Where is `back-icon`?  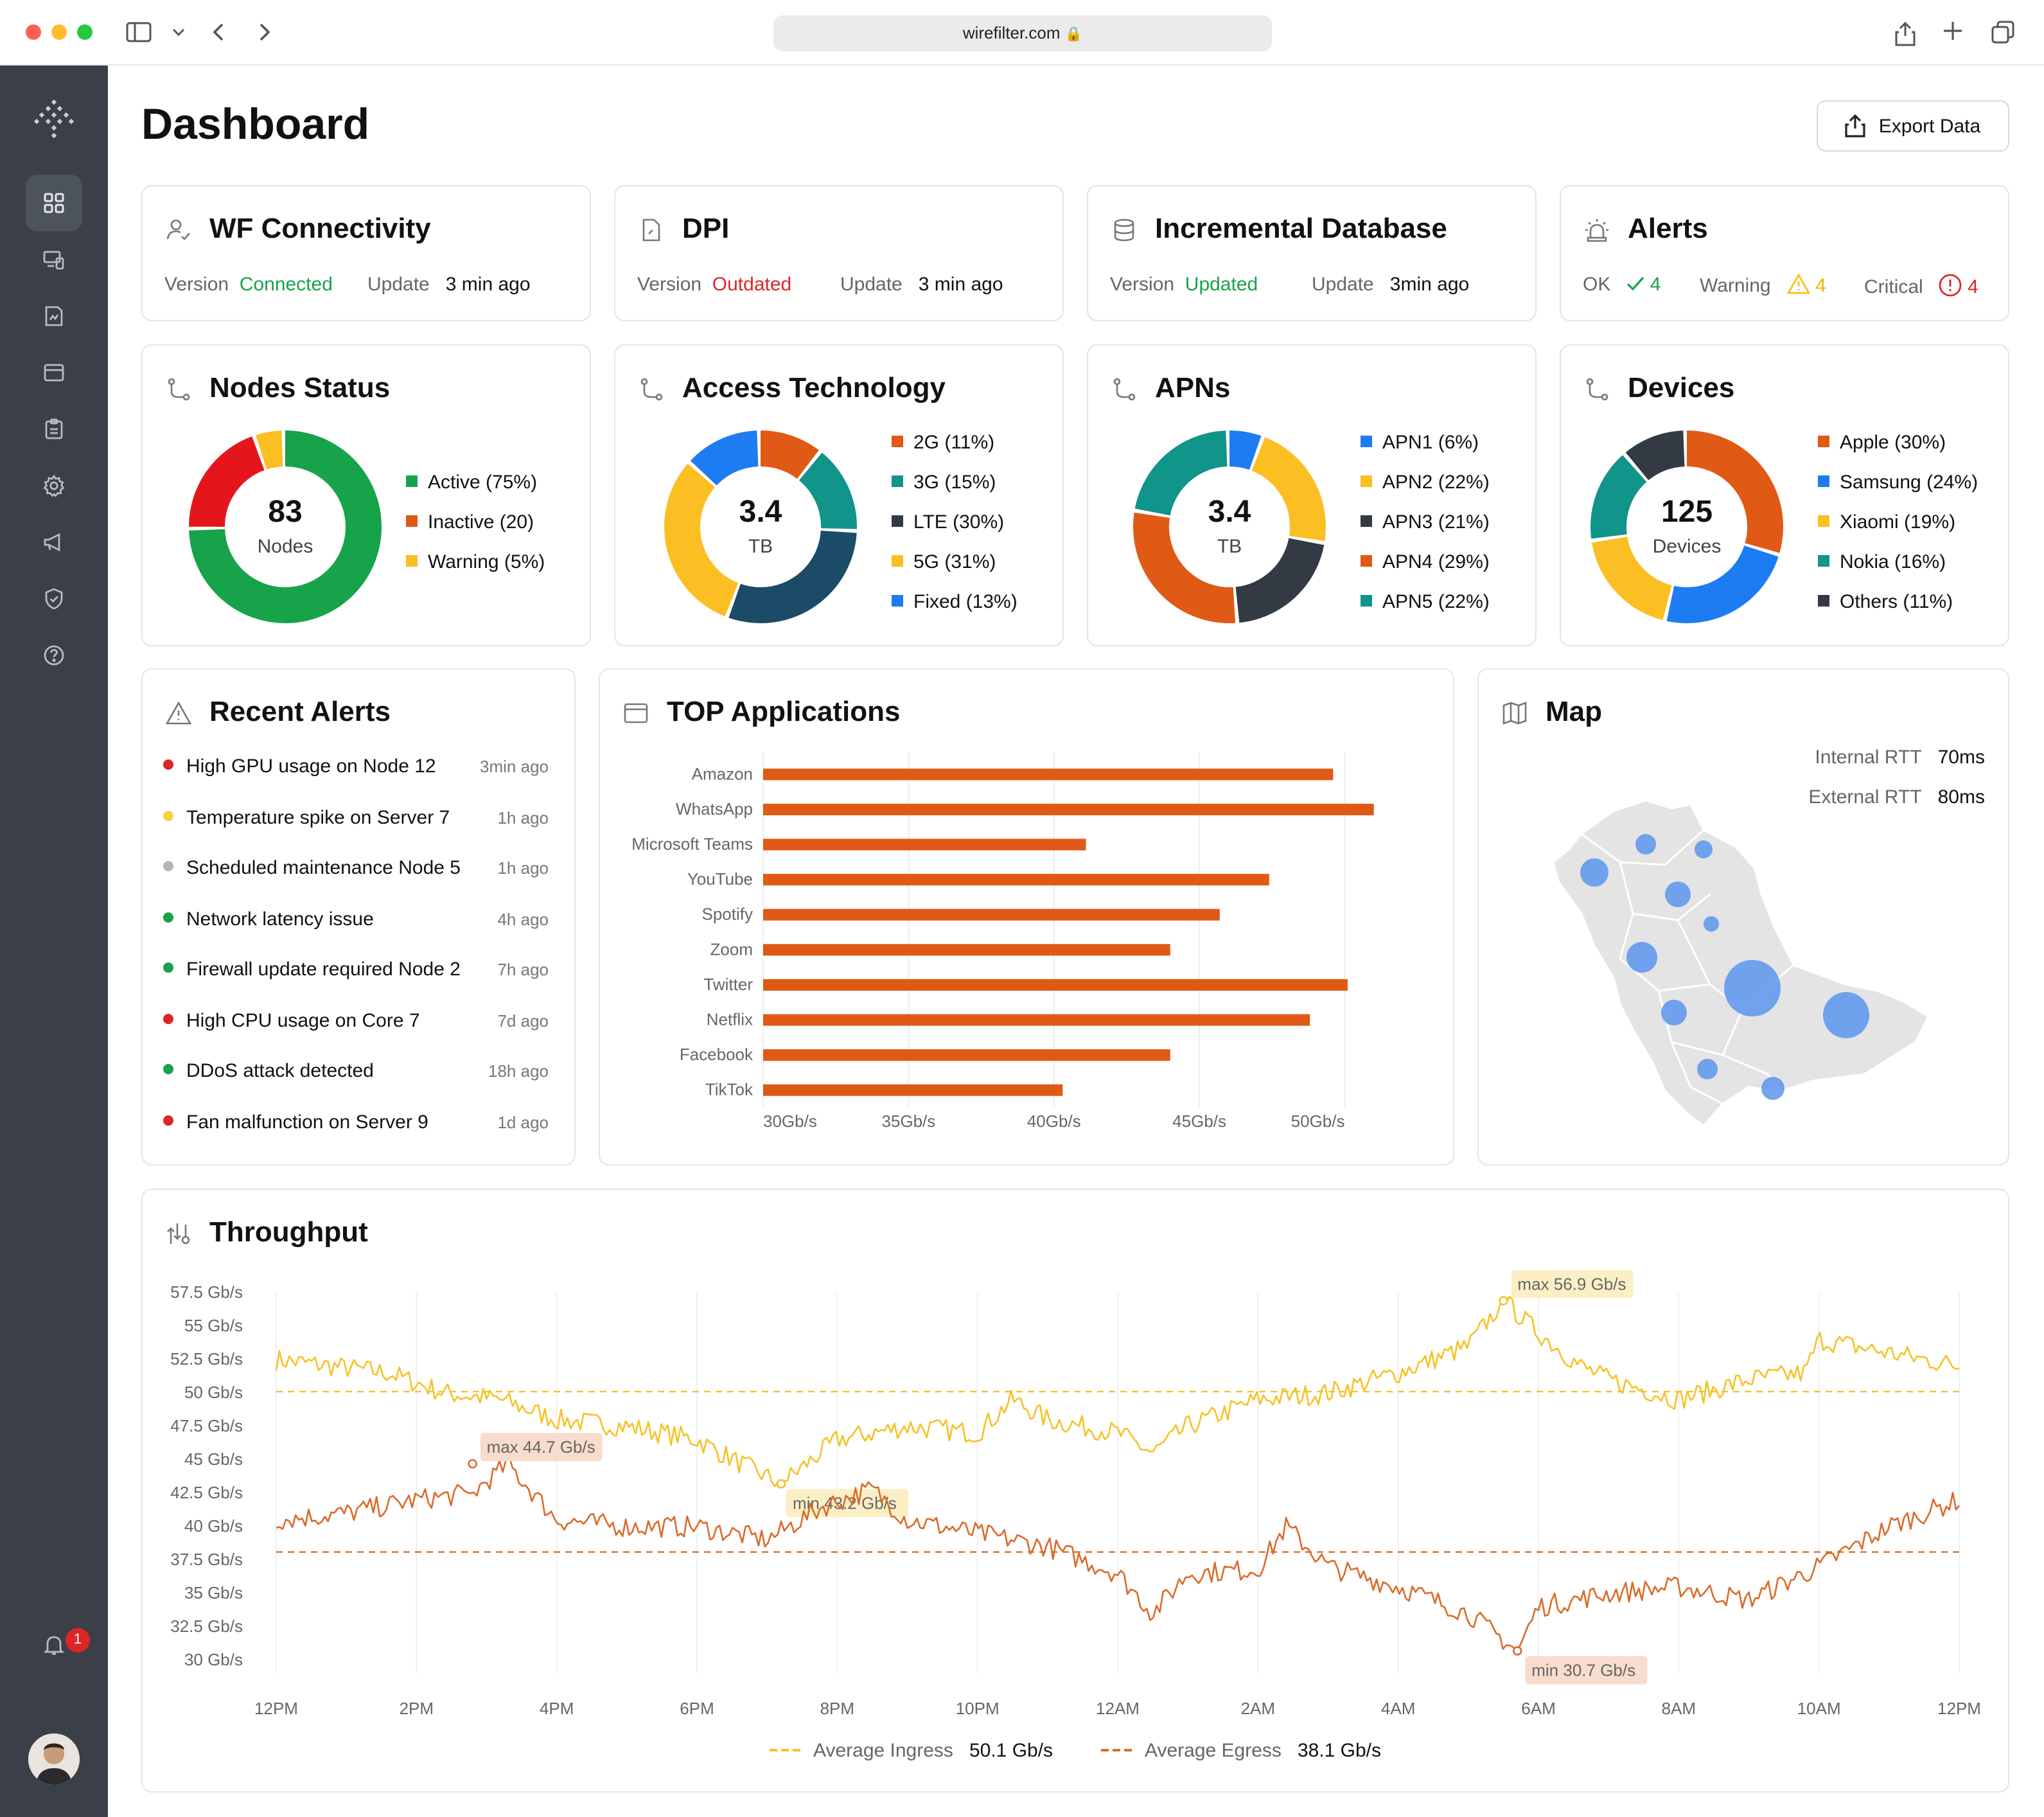
back-icon is located at coordinates (218, 32).